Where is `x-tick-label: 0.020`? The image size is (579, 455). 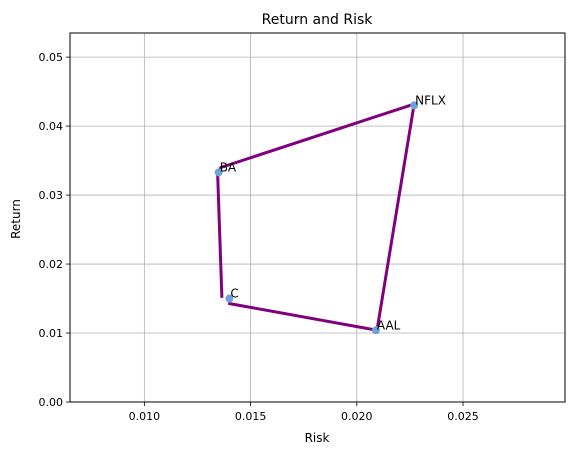 x-tick-label: 0.020 is located at coordinates (357, 416).